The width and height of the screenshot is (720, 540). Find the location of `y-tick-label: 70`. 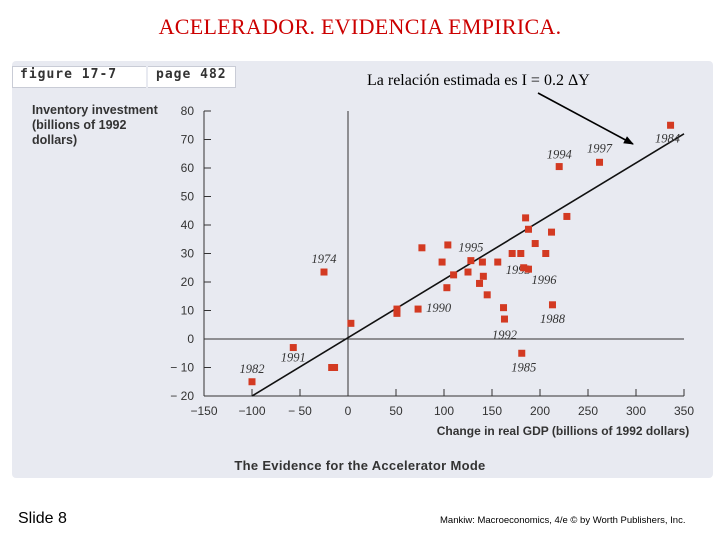

y-tick-label: 70 is located at coordinates (188, 140).